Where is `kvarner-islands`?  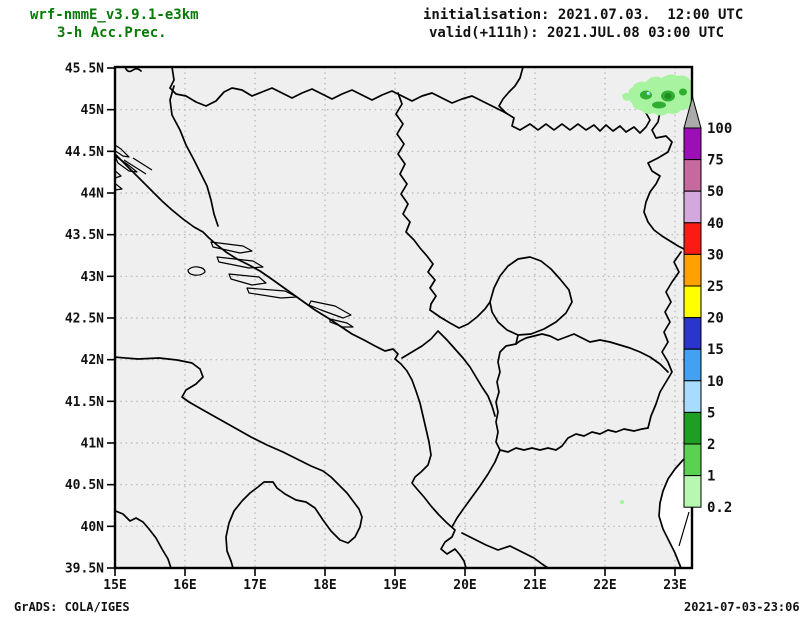
kvarner-islands is located at coordinates (134, 167).